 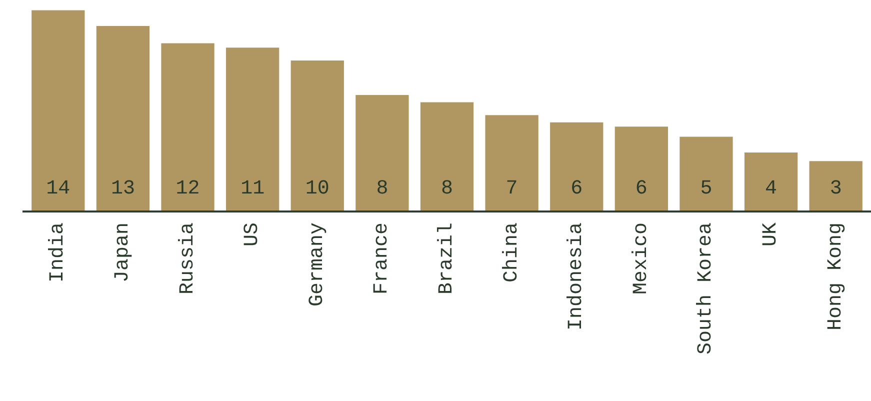 What do you see at coordinates (771, 189) in the screenshot?
I see `data-label: 4` at bounding box center [771, 189].